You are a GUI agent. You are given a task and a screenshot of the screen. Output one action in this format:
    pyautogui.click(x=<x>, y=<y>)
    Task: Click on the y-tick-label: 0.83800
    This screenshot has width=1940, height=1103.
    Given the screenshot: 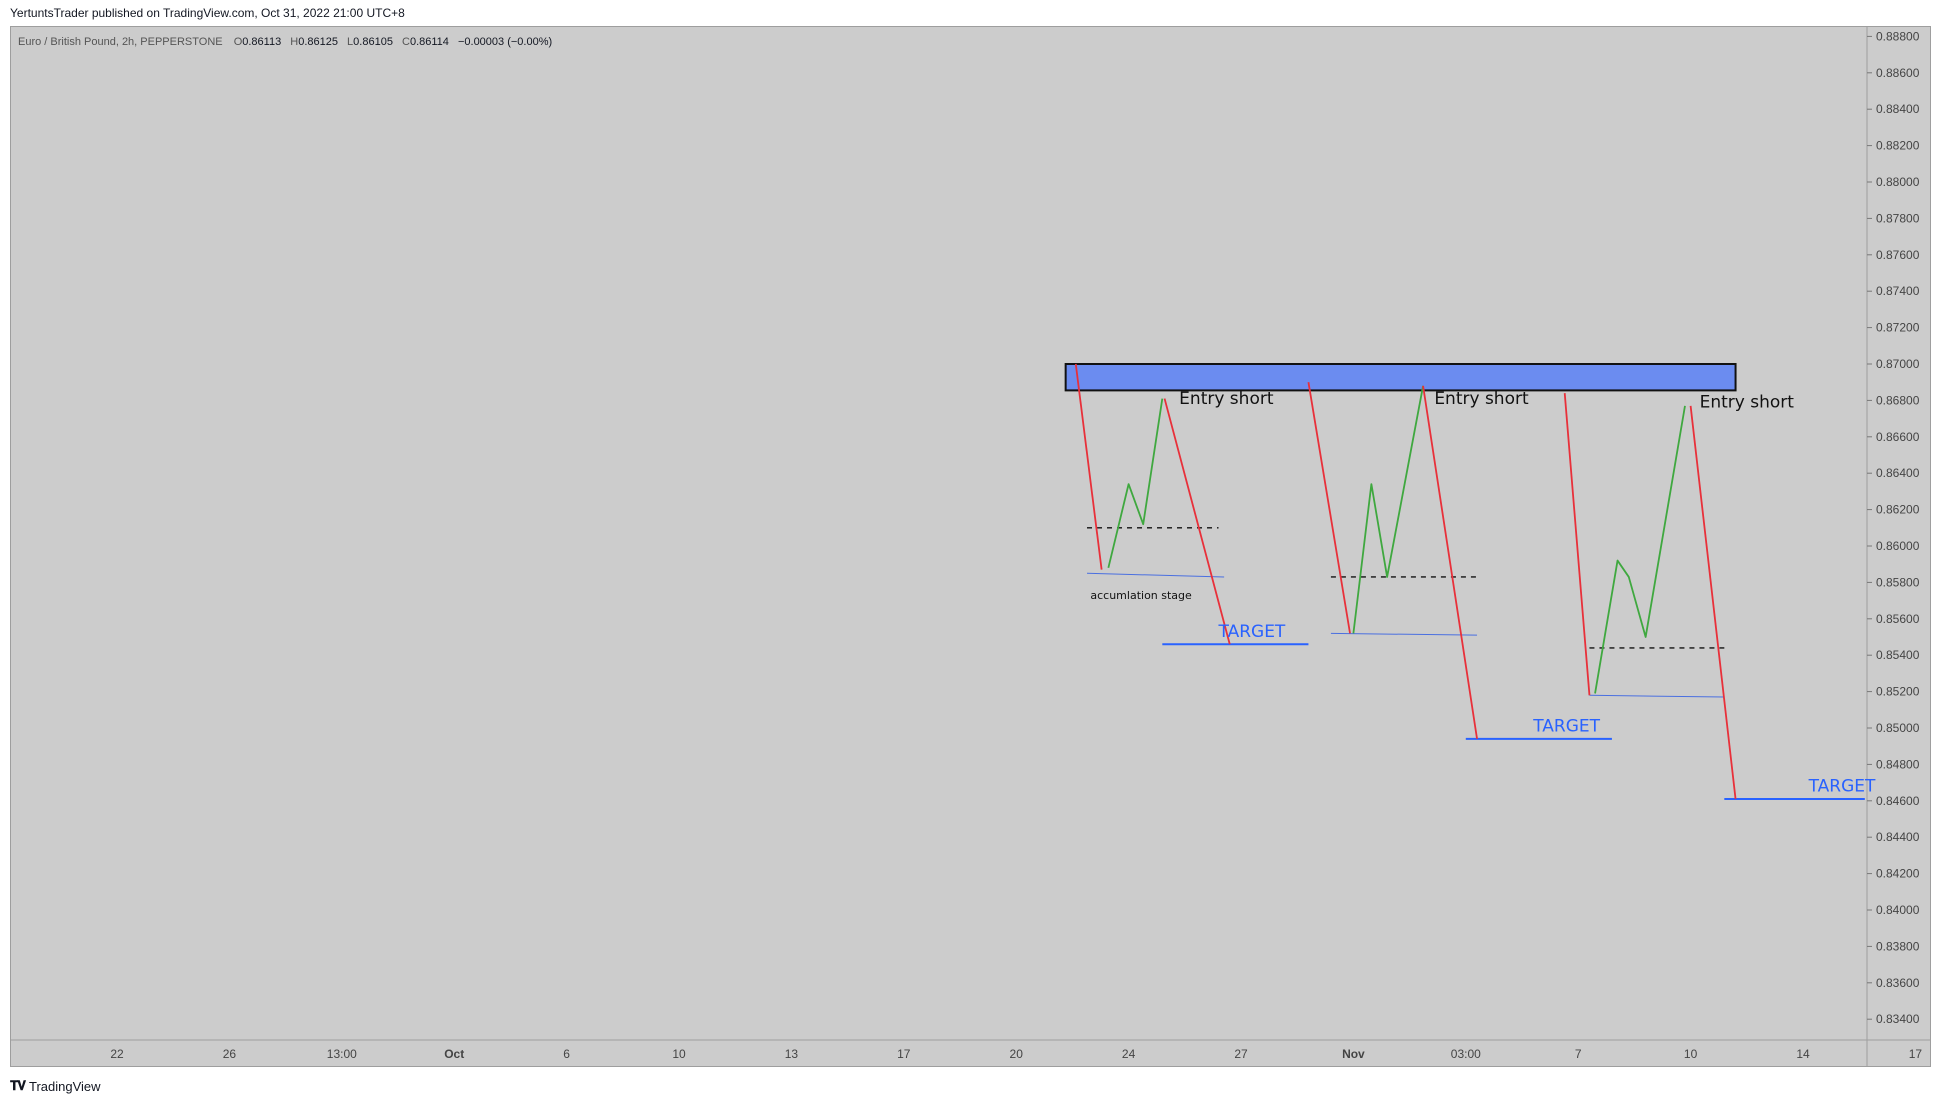 What is the action you would take?
    pyautogui.click(x=1898, y=946)
    